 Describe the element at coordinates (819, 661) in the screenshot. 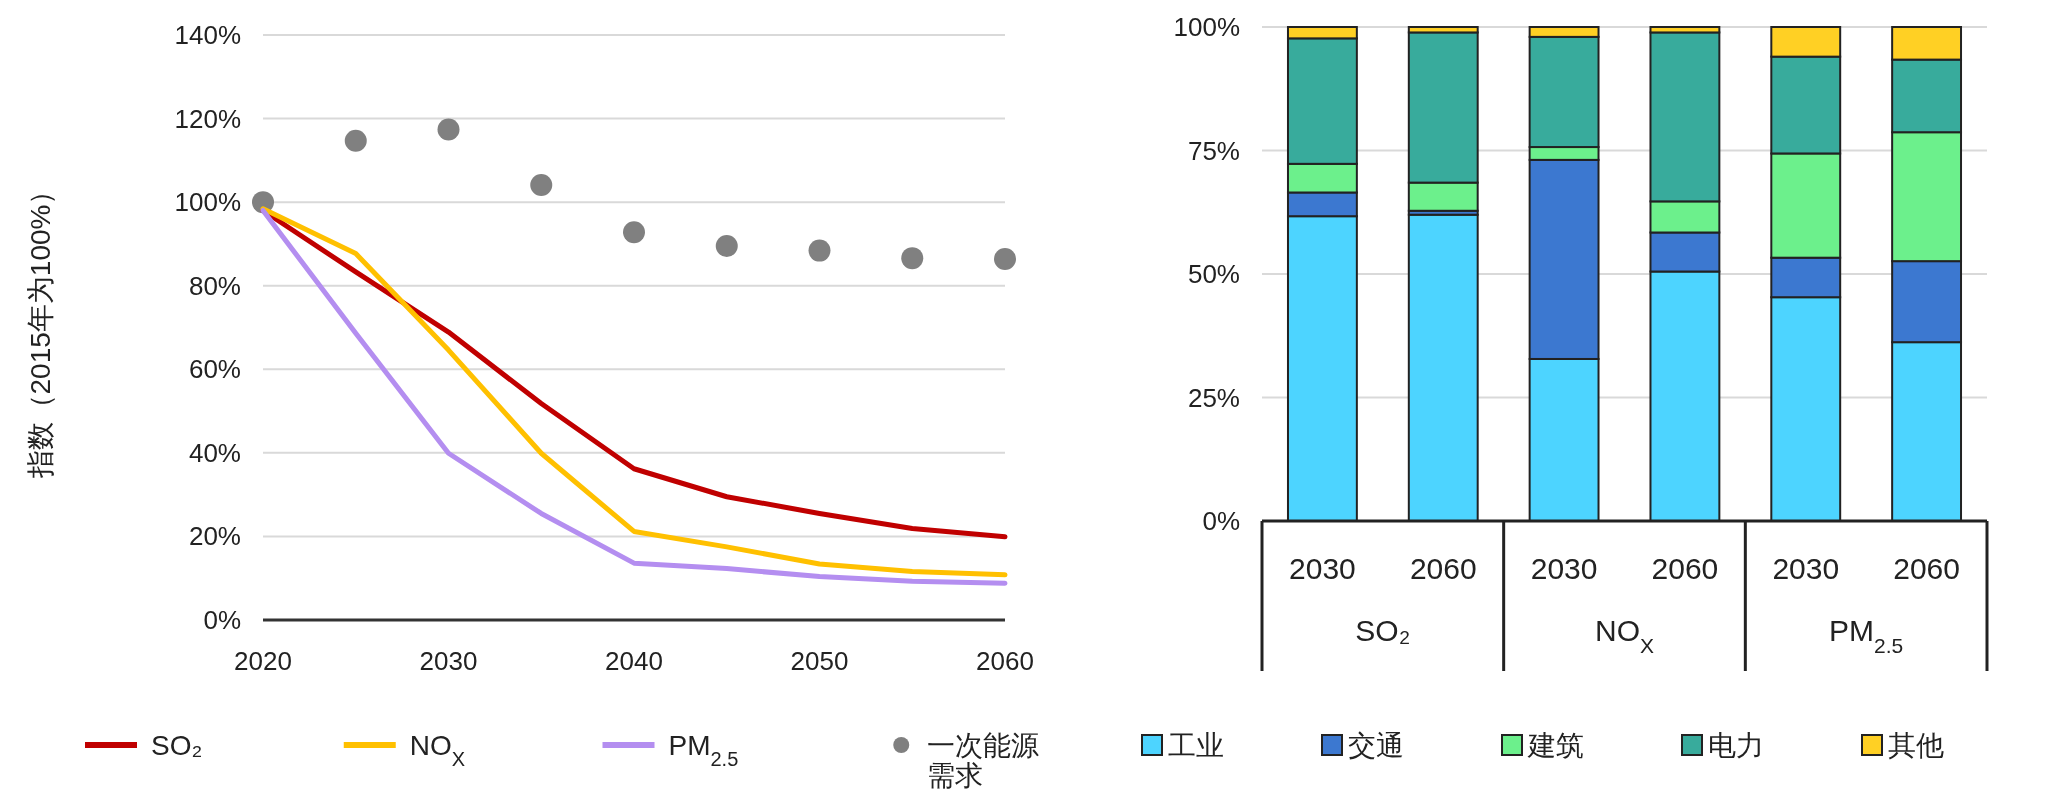

I see `x-tick-label: 2050` at that location.